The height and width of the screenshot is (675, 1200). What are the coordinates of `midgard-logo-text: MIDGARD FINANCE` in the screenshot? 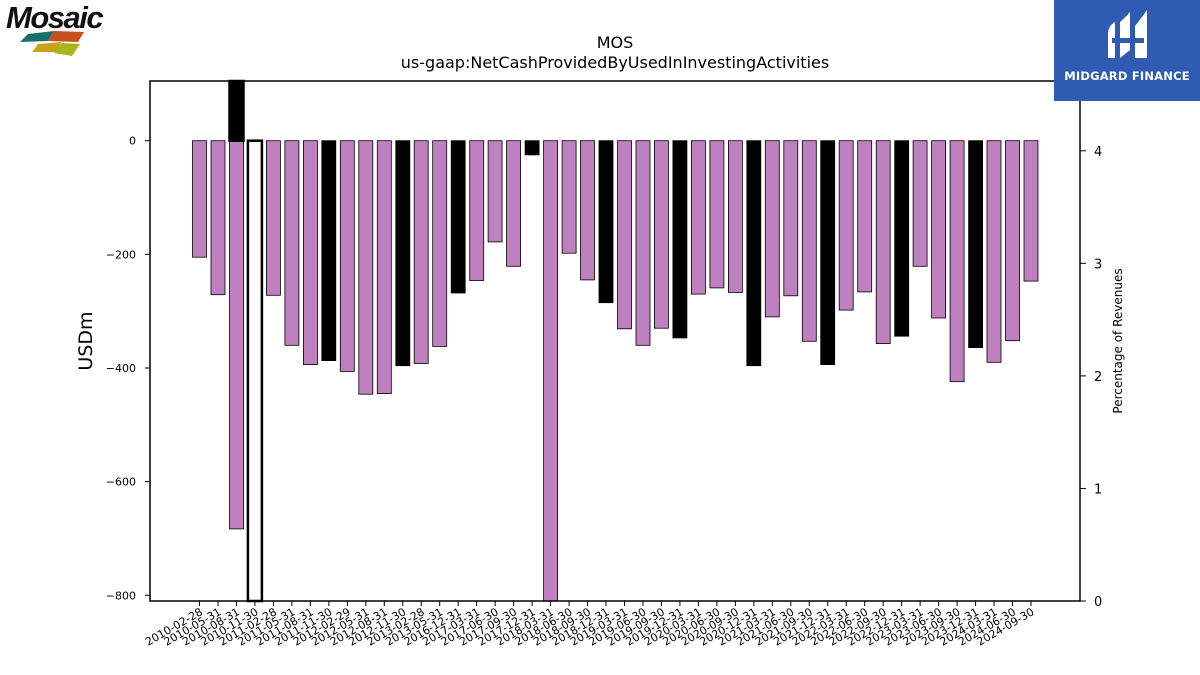 It's located at (1127, 76).